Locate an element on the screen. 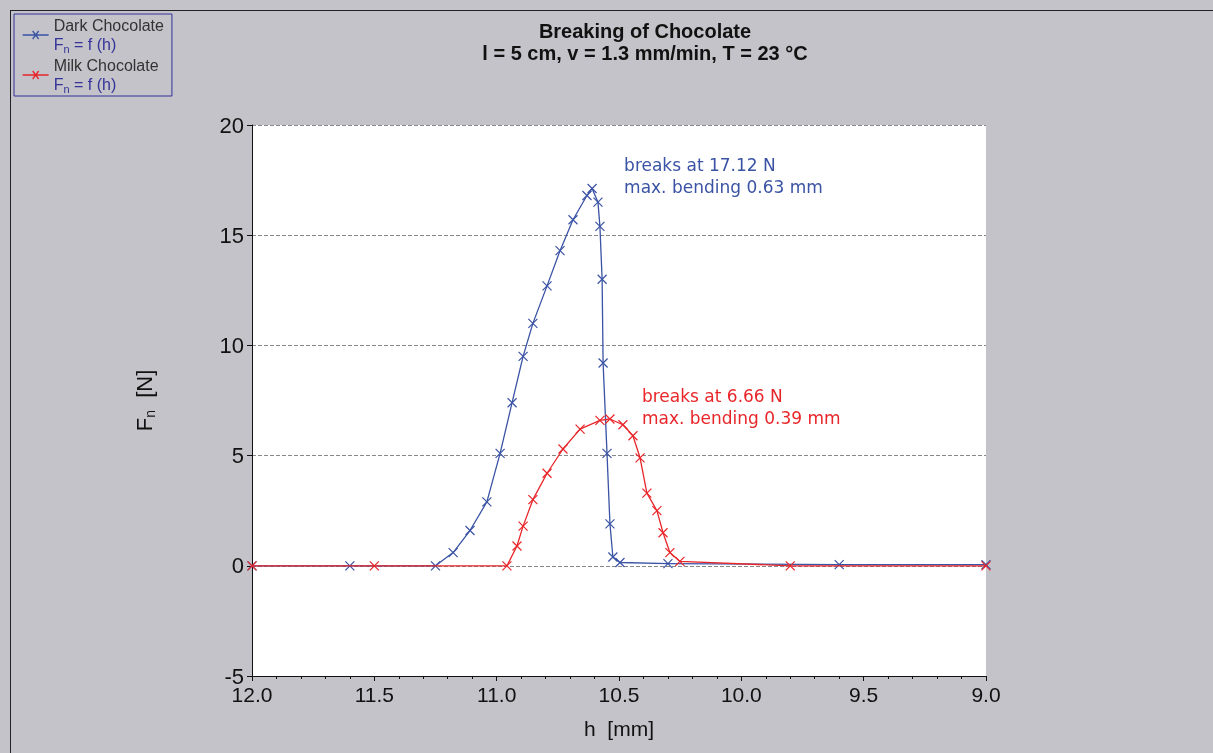 Image resolution: width=1213 pixels, height=753 pixels. y-tick-label: 5 is located at coordinates (237, 456).